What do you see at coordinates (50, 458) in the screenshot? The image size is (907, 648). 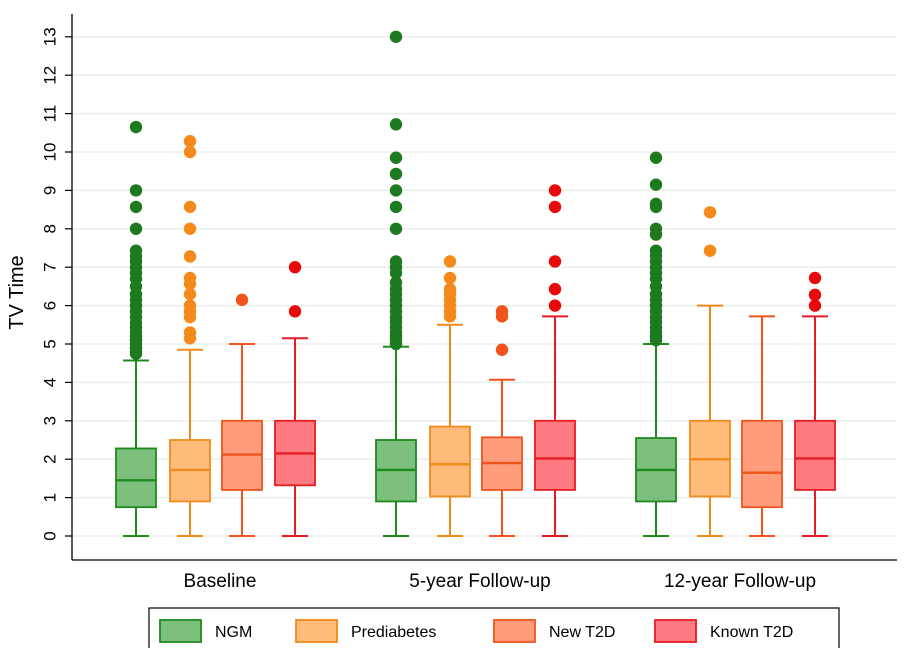 I see `y-tick-label: 2` at bounding box center [50, 458].